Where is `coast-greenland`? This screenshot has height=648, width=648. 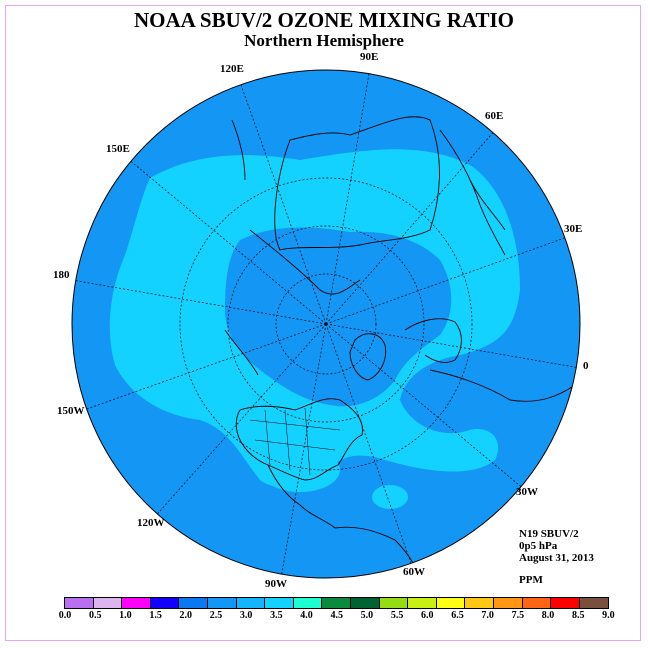
coast-greenland is located at coordinates (368, 357).